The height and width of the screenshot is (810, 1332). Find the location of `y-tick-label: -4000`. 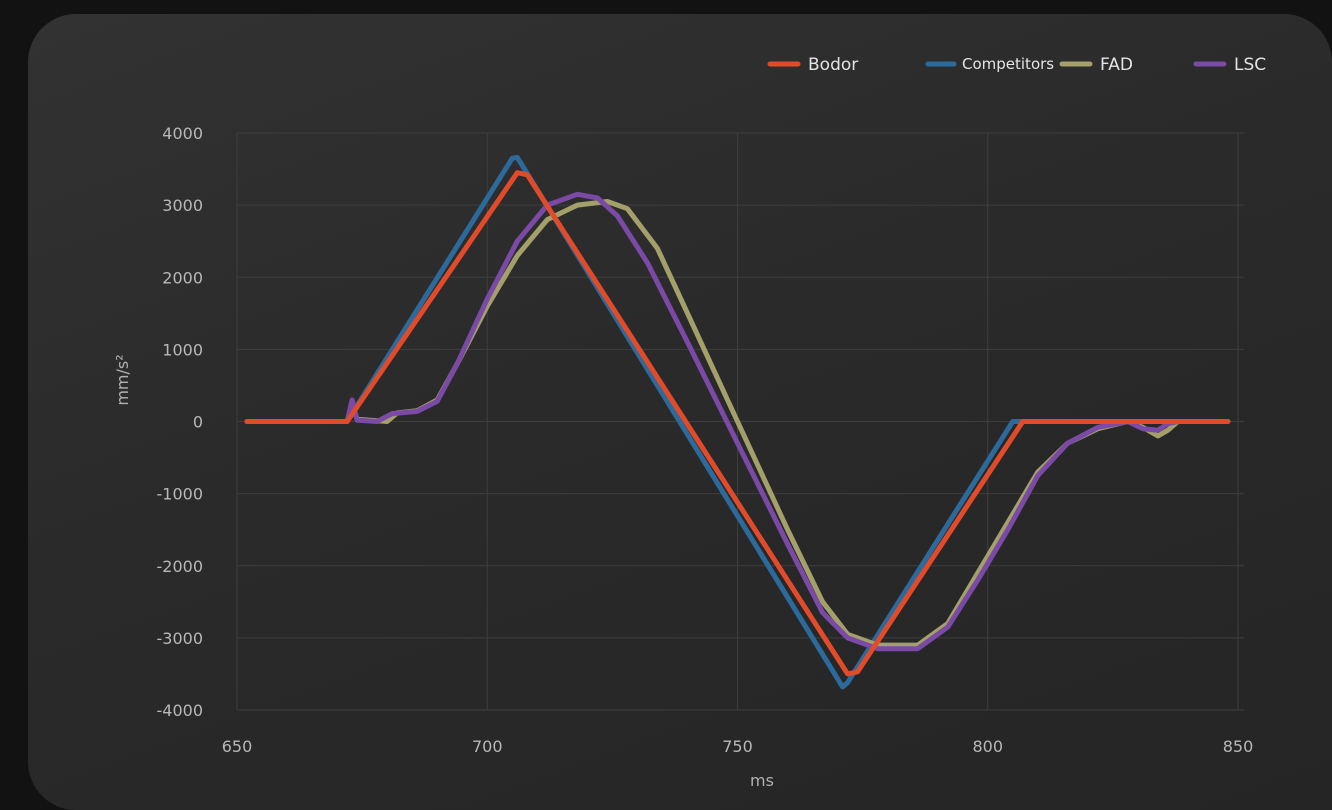

y-tick-label: -4000 is located at coordinates (180, 710).